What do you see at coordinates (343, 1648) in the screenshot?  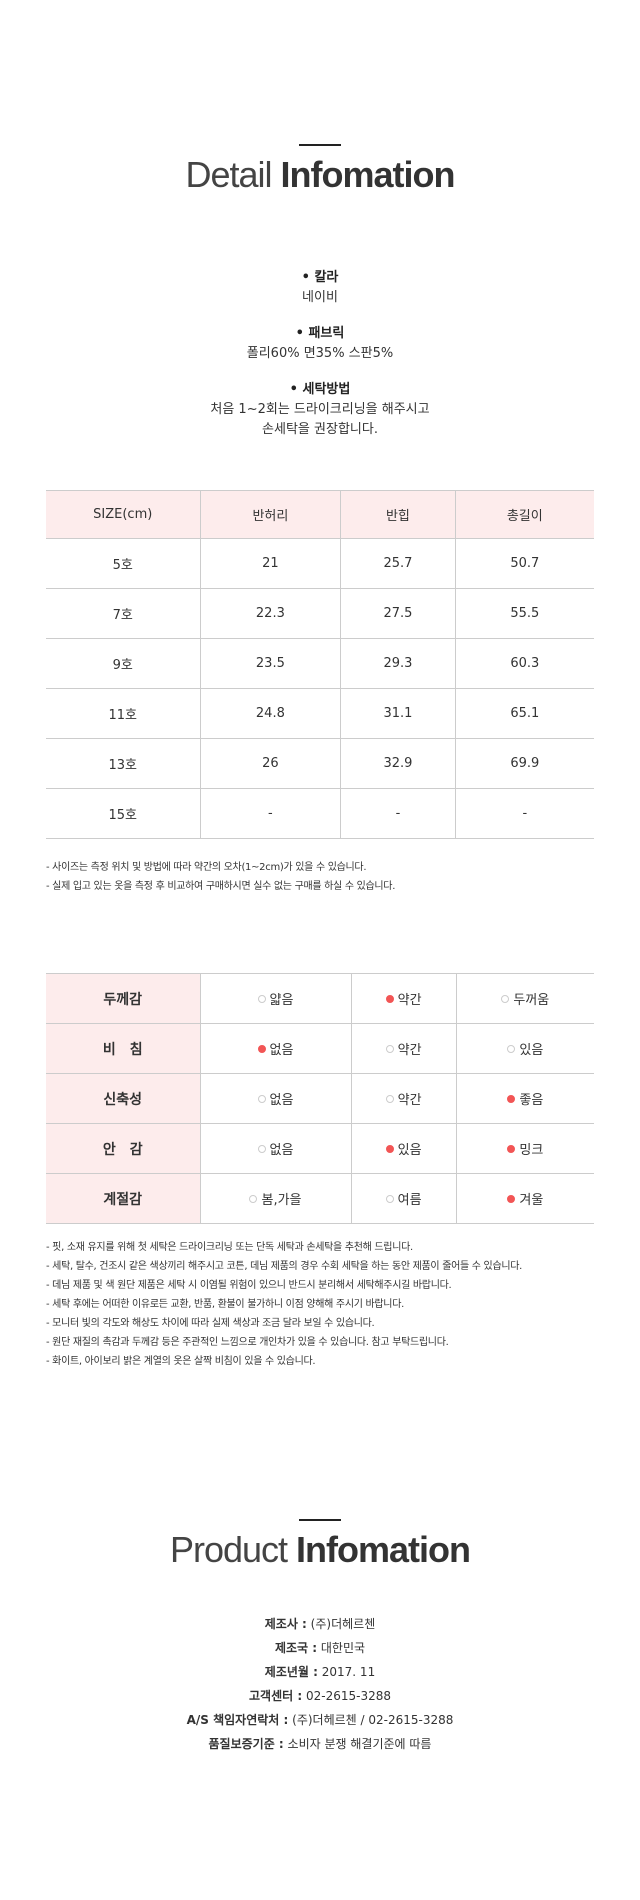 I see `info-value: 대한민국` at bounding box center [343, 1648].